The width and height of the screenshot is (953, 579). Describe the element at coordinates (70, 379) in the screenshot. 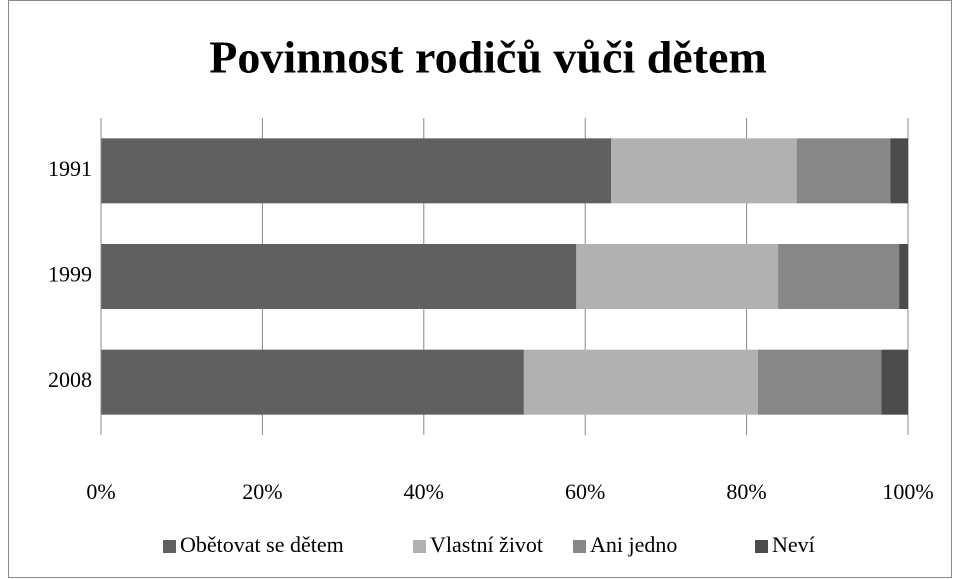

I see `y-tick-label: 2008` at that location.